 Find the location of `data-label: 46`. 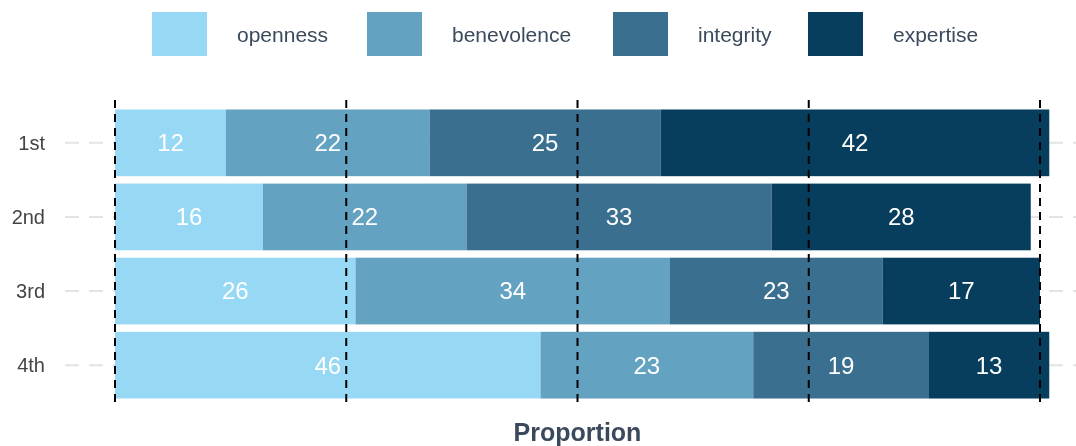

data-label: 46 is located at coordinates (328, 365).